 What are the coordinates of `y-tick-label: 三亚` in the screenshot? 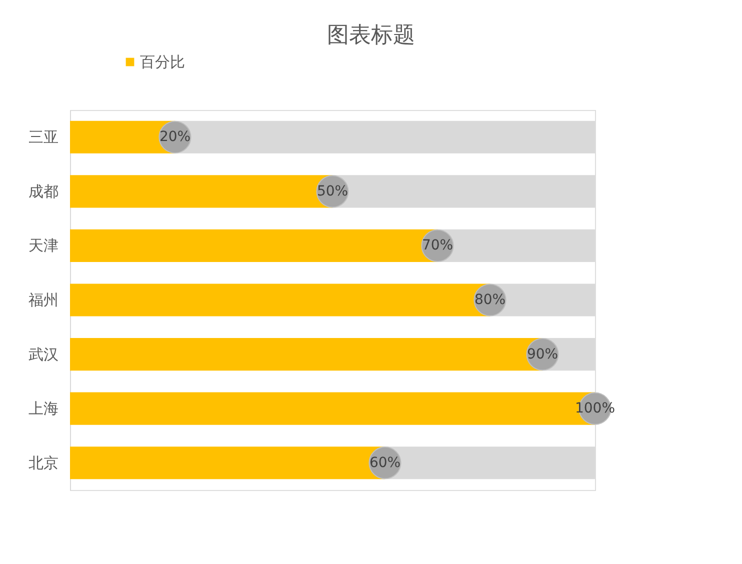 It's located at (43, 137).